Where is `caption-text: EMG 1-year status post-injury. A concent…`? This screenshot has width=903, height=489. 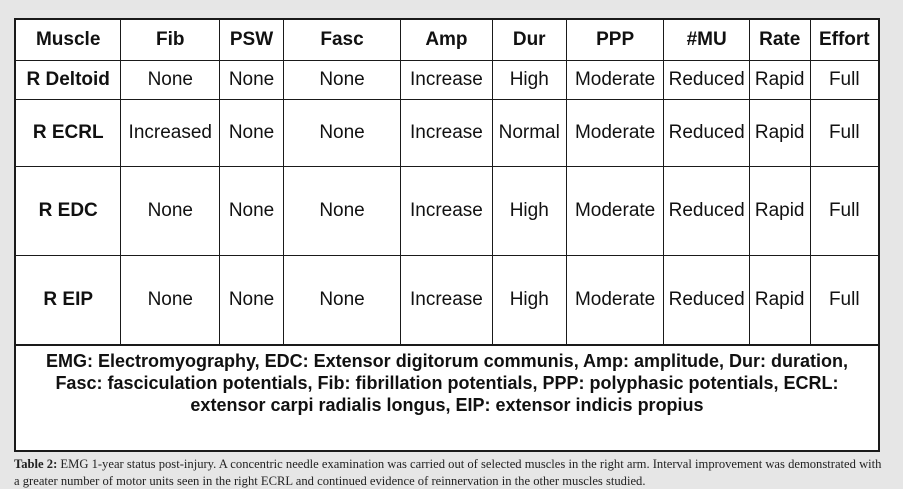
caption-text: EMG 1-year status post-injury. A concent… is located at coordinates (448, 472).